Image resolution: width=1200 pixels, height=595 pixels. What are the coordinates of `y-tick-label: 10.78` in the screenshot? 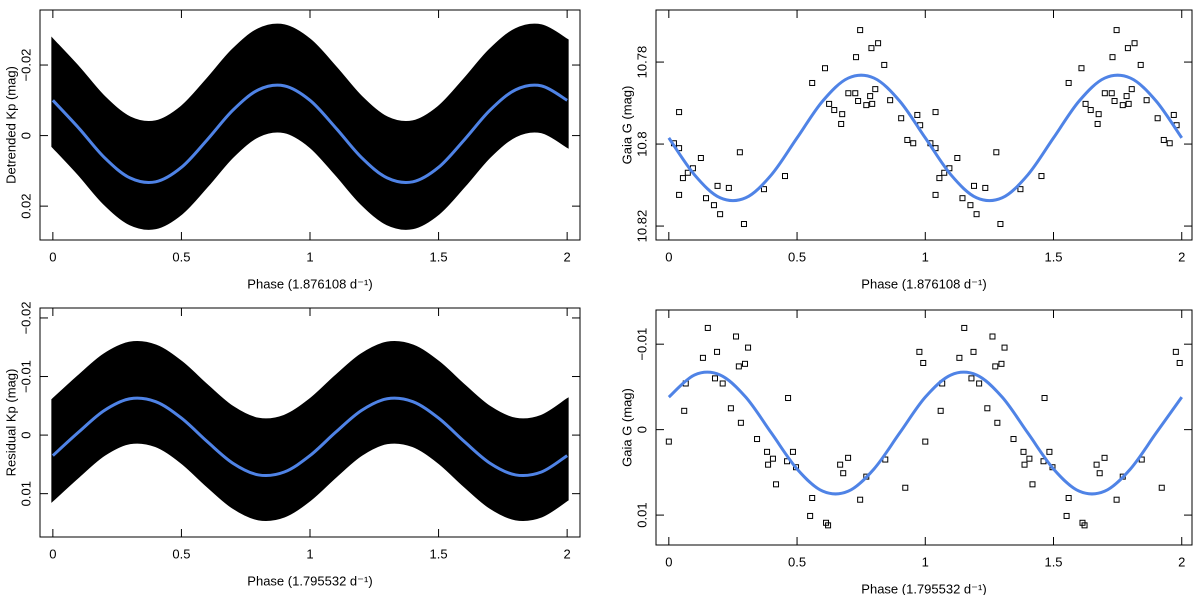 It's located at (641, 62).